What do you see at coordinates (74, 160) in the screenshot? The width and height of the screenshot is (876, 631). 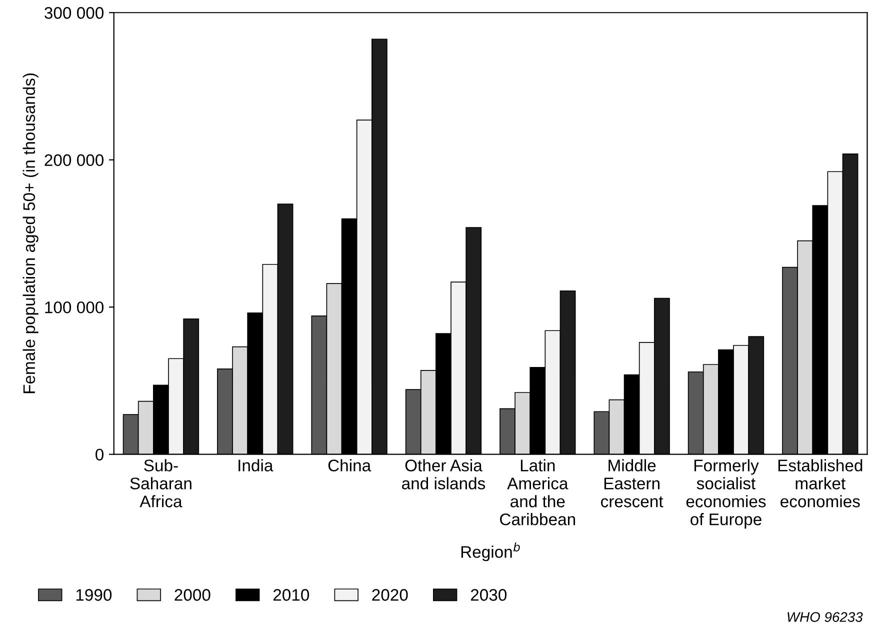 I see `y-tick-label: 200 000` at bounding box center [74, 160].